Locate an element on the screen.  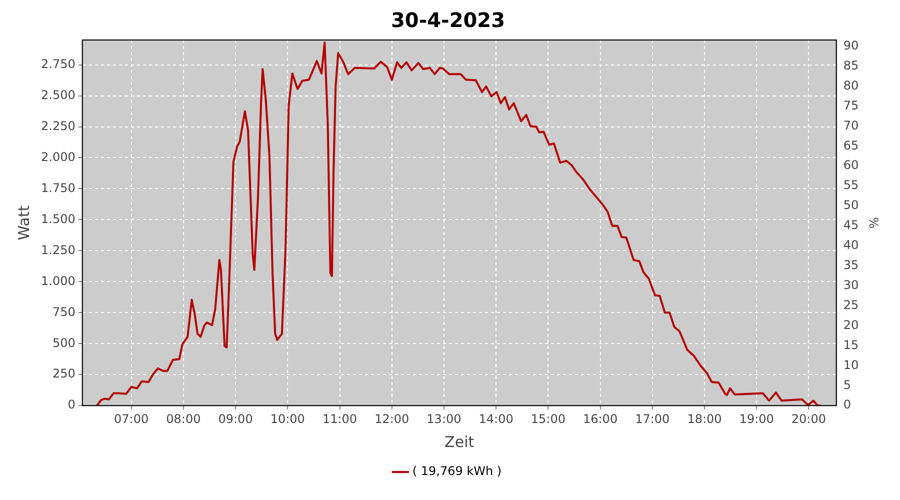
y2-axis-title: % is located at coordinates (873, 223).